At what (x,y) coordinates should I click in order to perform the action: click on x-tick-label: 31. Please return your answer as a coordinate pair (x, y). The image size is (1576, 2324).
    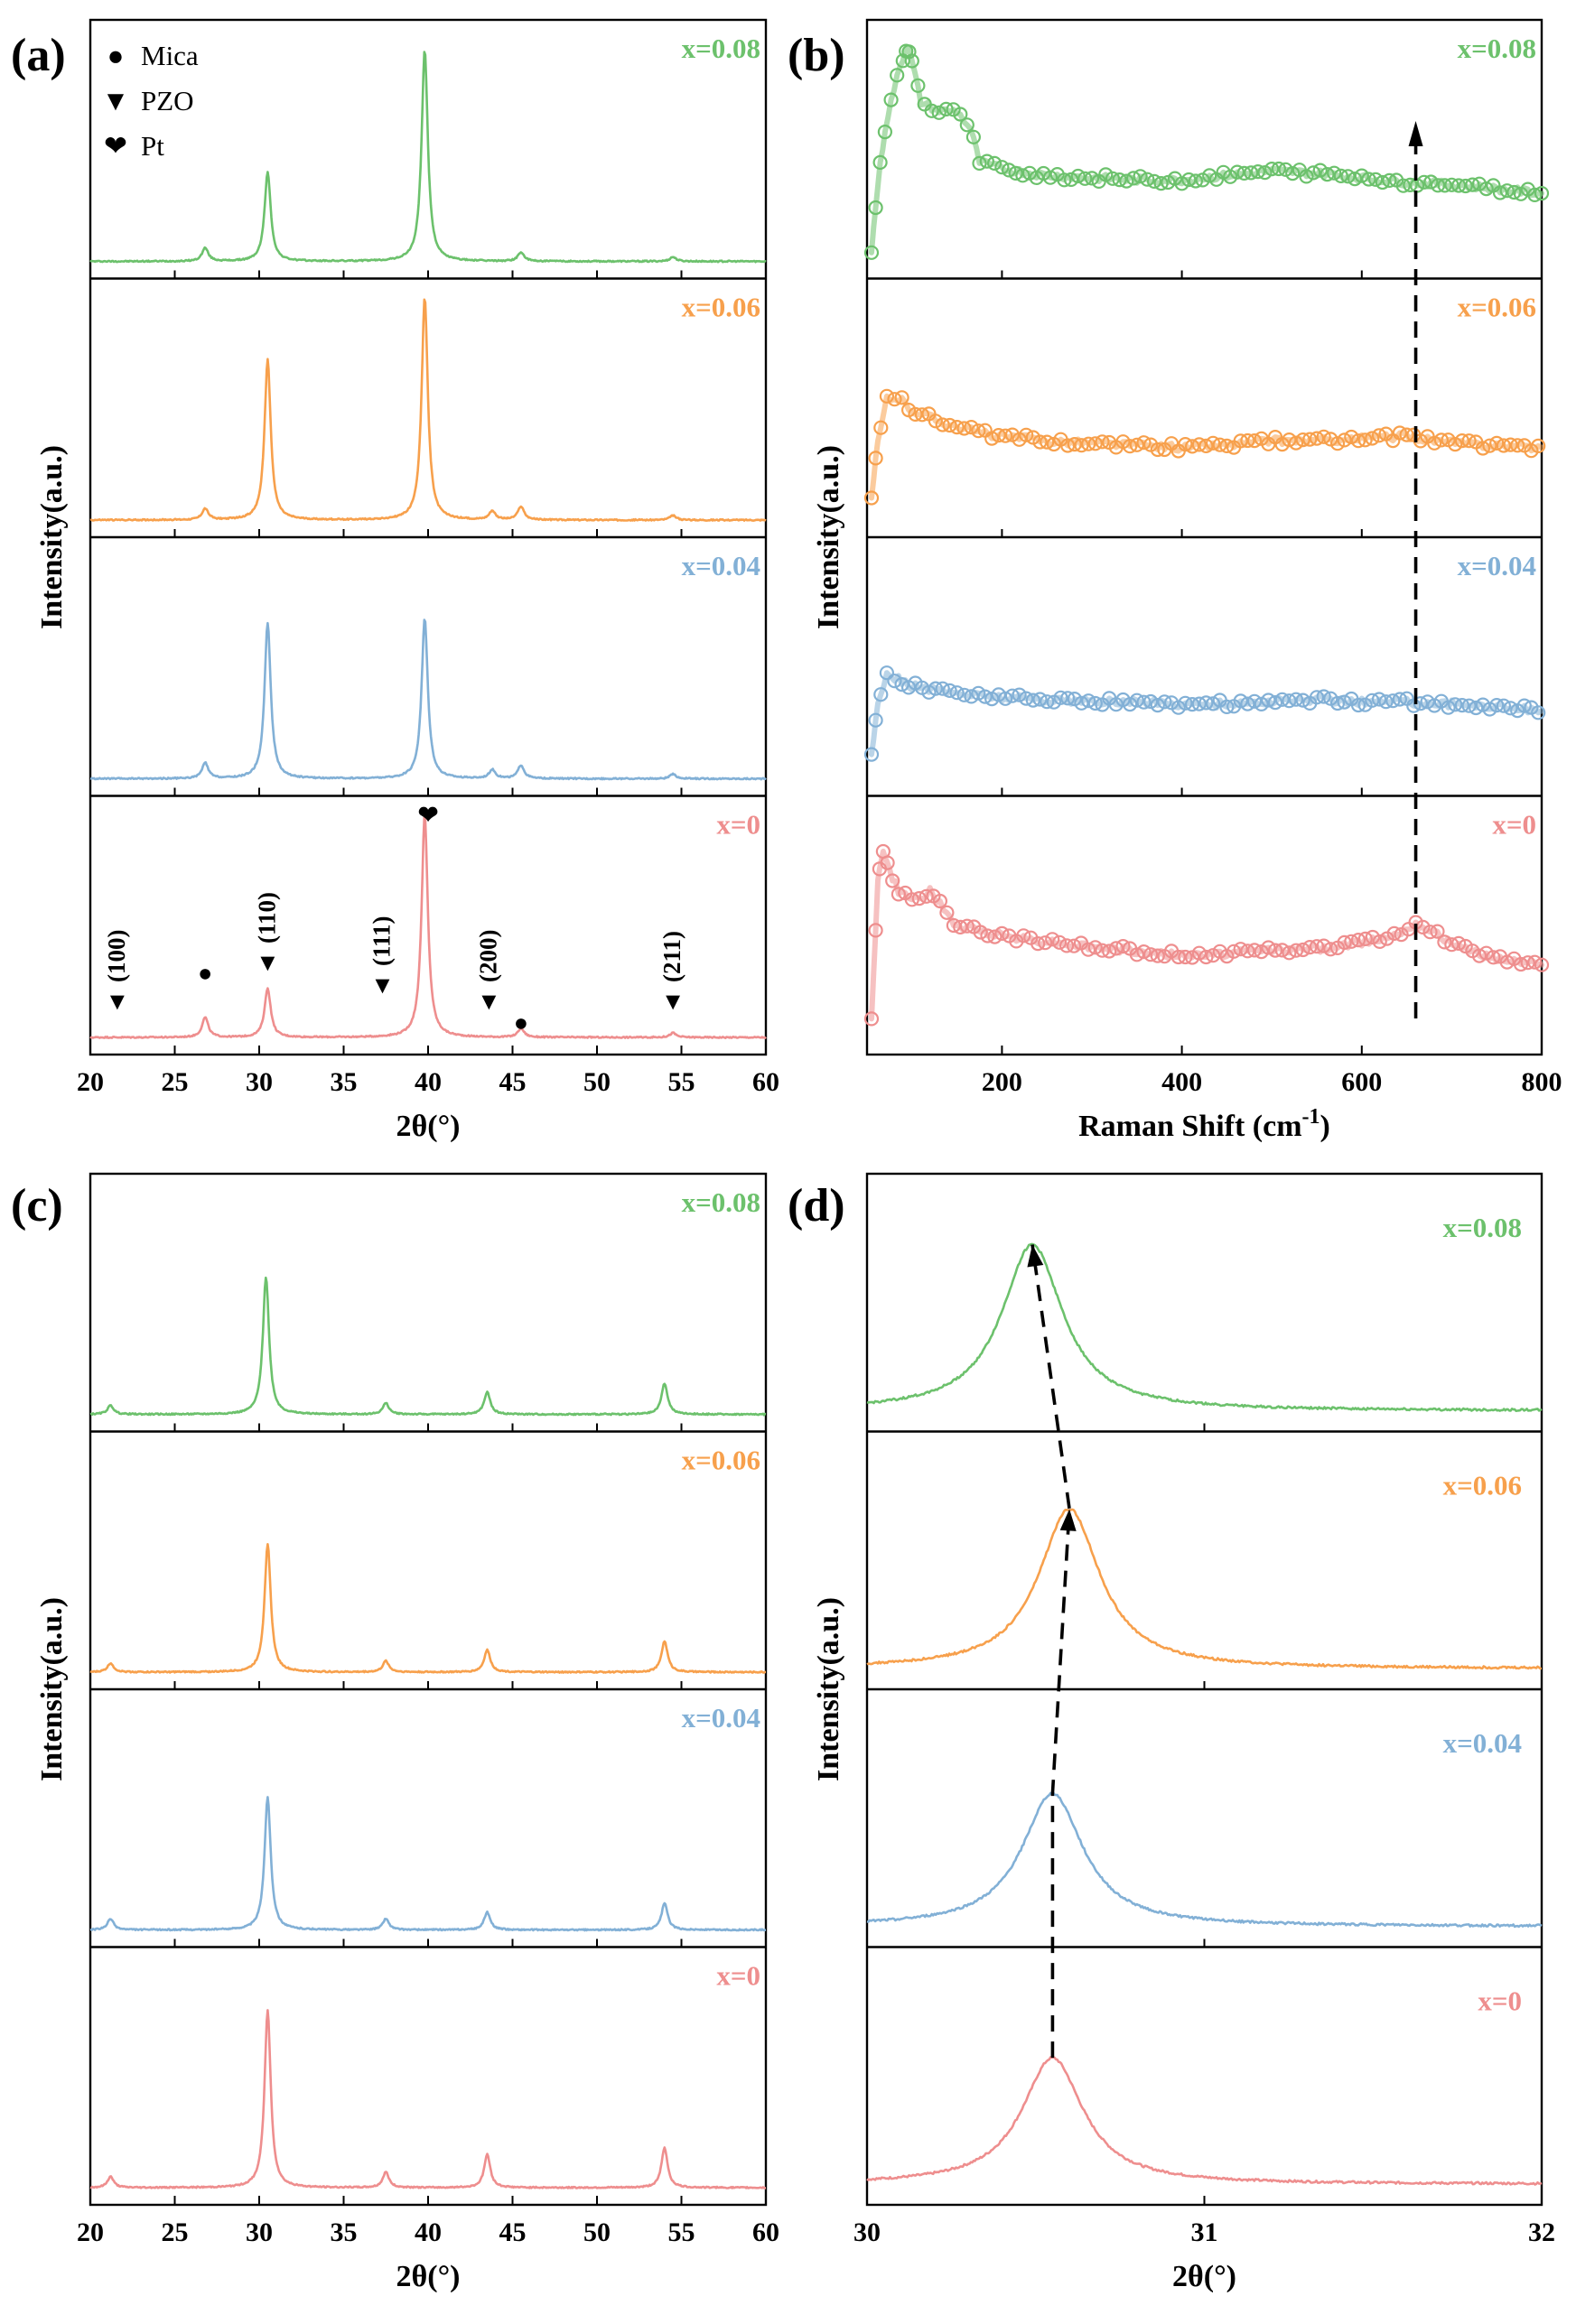
    Looking at the image, I should click on (1204, 2232).